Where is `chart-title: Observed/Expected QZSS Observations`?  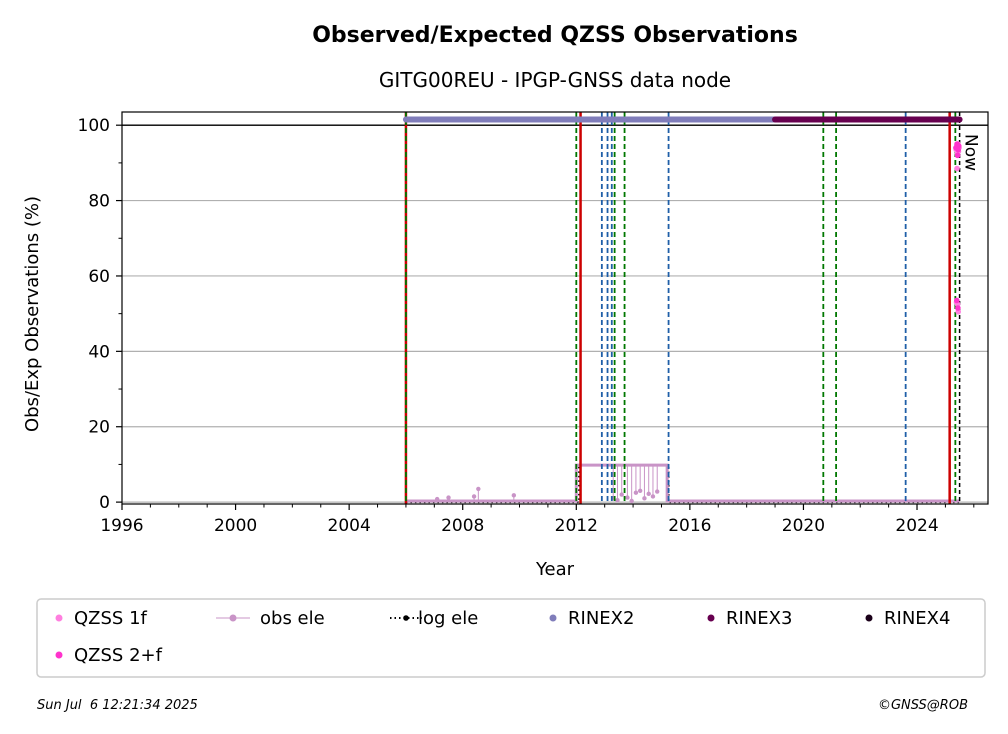
chart-title: Observed/Expected QZSS Observations is located at coordinates (555, 35).